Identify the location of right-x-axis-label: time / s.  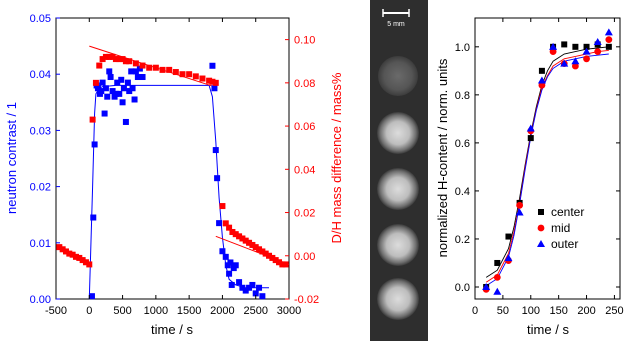
(548, 329).